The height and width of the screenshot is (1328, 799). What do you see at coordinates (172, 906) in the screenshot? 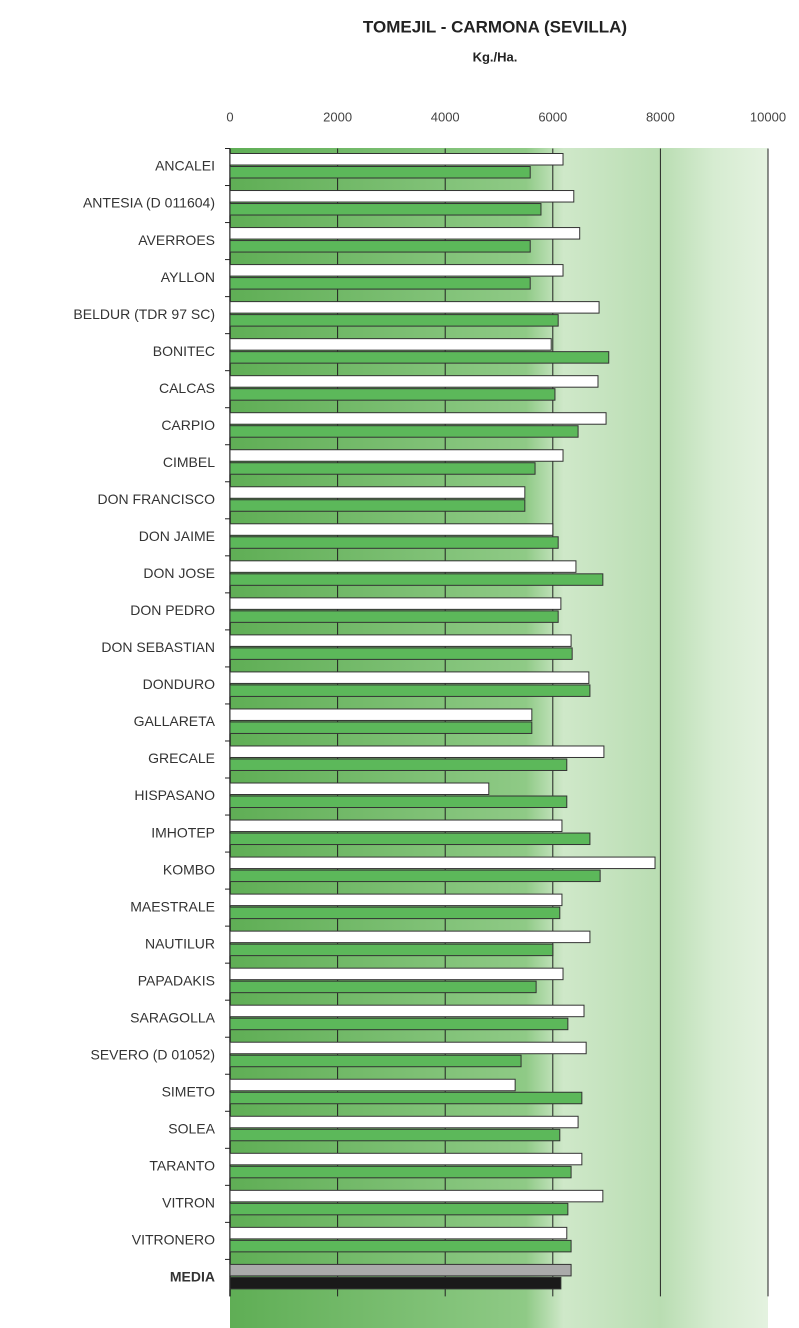
I see `y-tick-label: MAESTRALE` at bounding box center [172, 906].